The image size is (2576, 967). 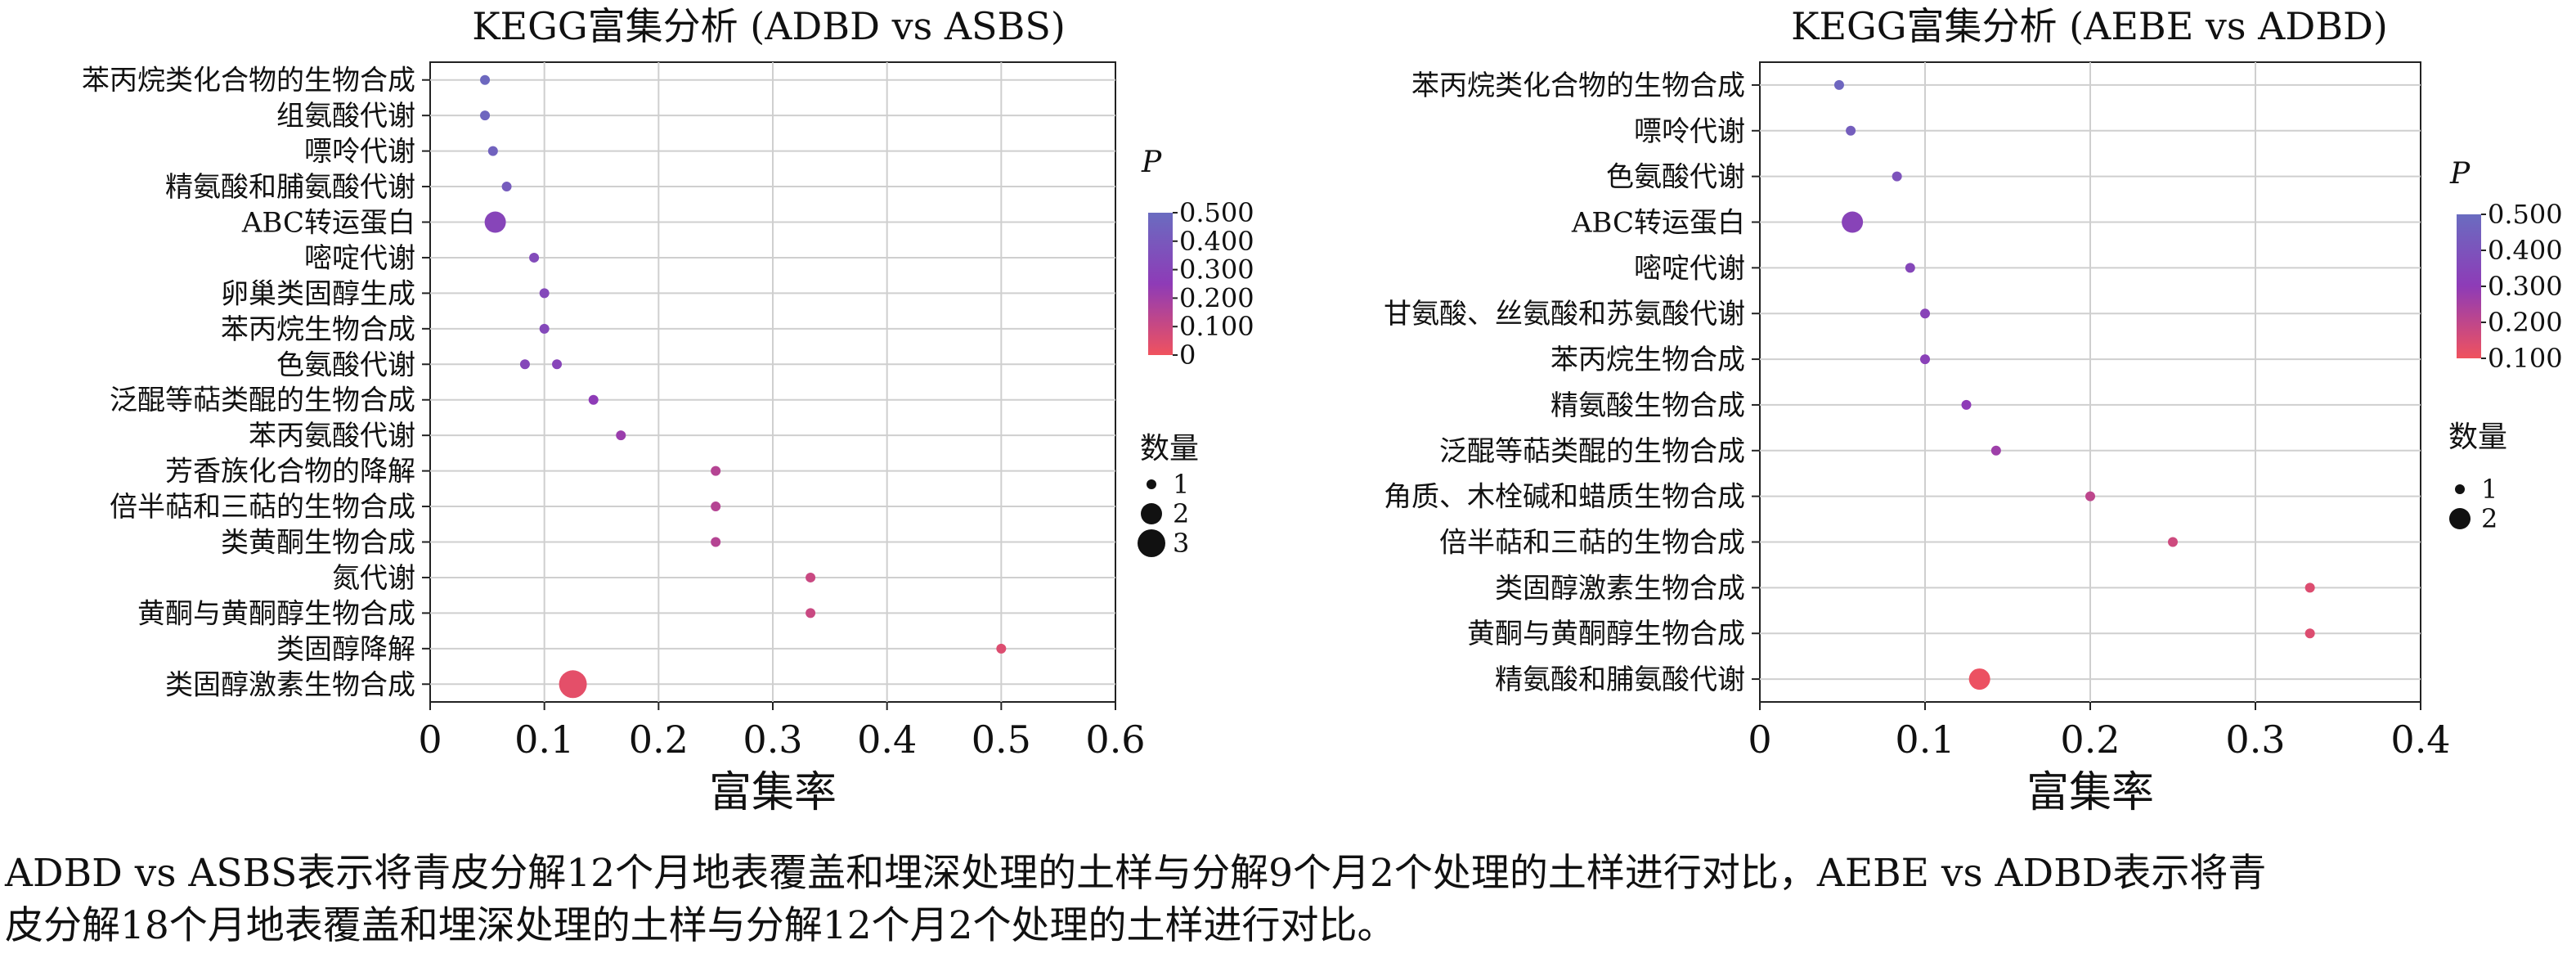 I want to click on caption-line-2: 皮分解18个月地表覆盖和埋深处理的土样与分解12个月2个处理的土样进行对比。, so click(x=701, y=925).